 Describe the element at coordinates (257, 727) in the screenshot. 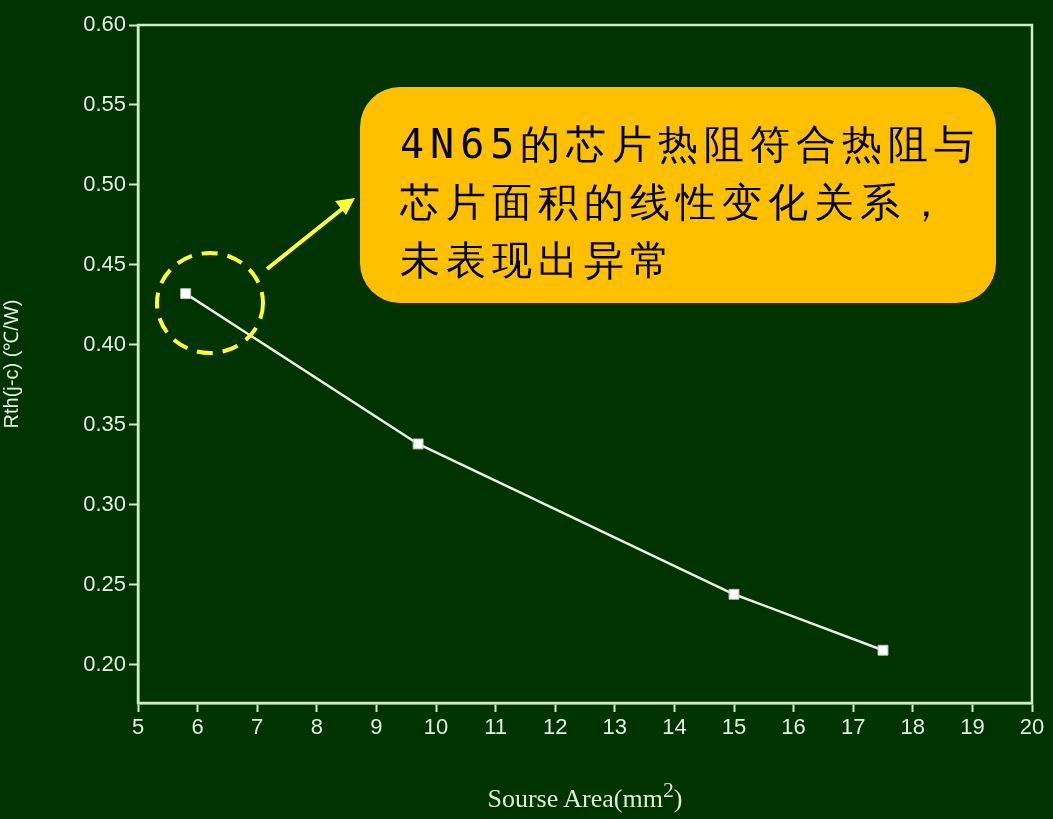

I see `x-tick-label: 7` at that location.